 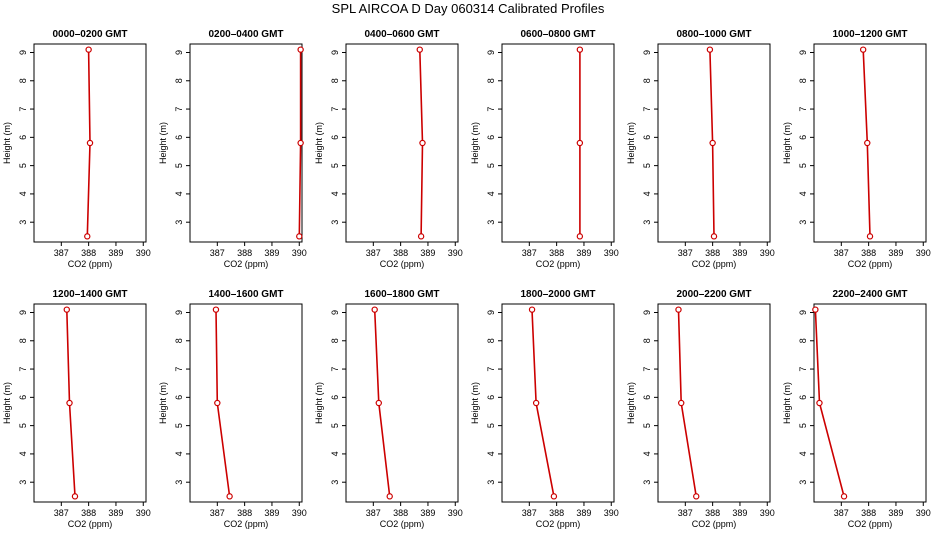 What do you see at coordinates (713, 34) in the screenshot?
I see `panel-title: 0800–1000 GMT` at bounding box center [713, 34].